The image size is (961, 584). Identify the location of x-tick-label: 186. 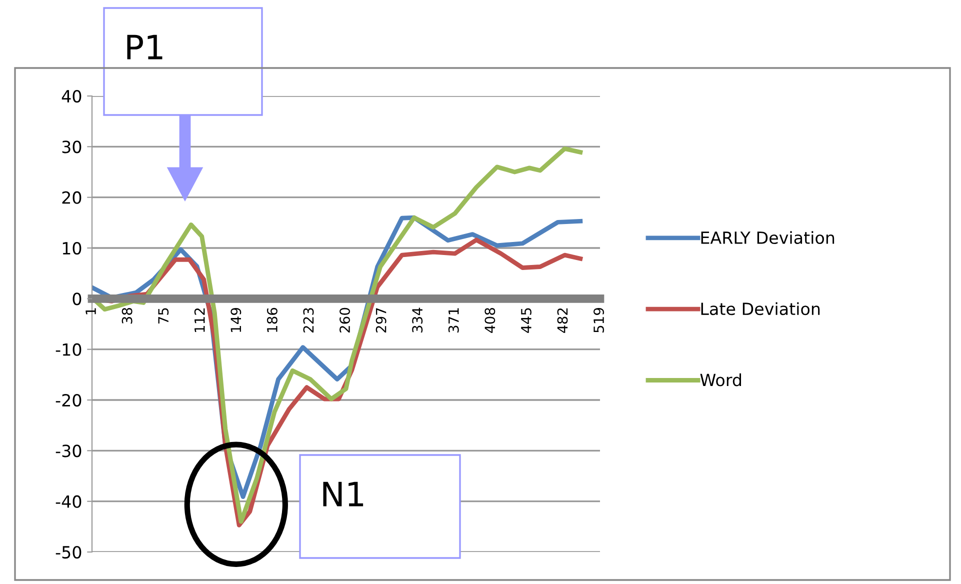
(272, 320).